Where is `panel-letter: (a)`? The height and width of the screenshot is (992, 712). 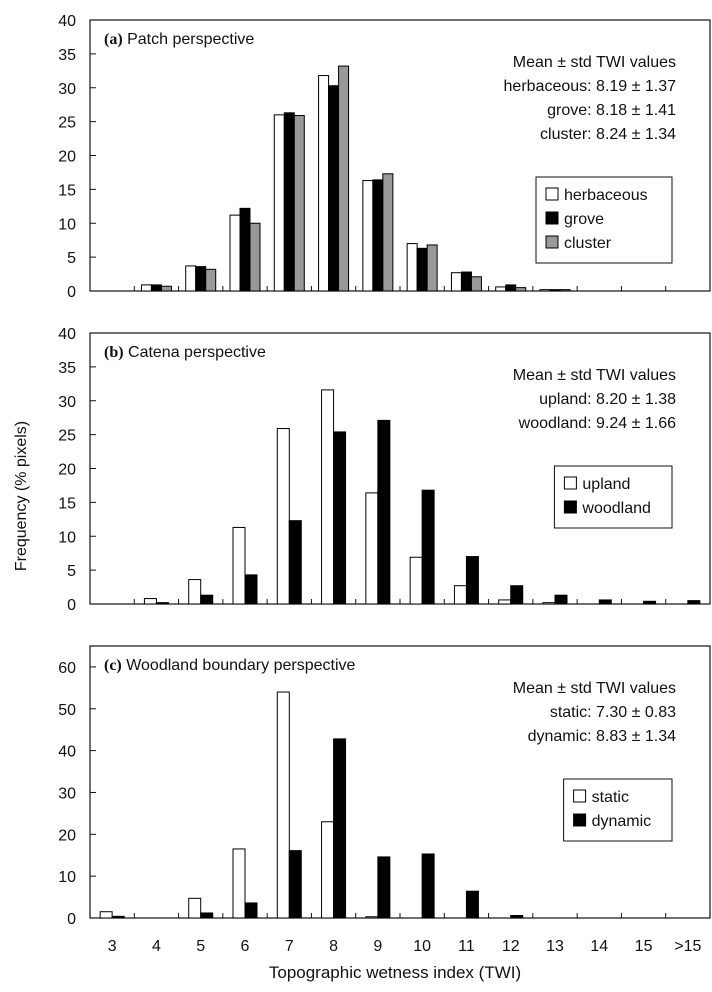 panel-letter: (a) is located at coordinates (113, 39).